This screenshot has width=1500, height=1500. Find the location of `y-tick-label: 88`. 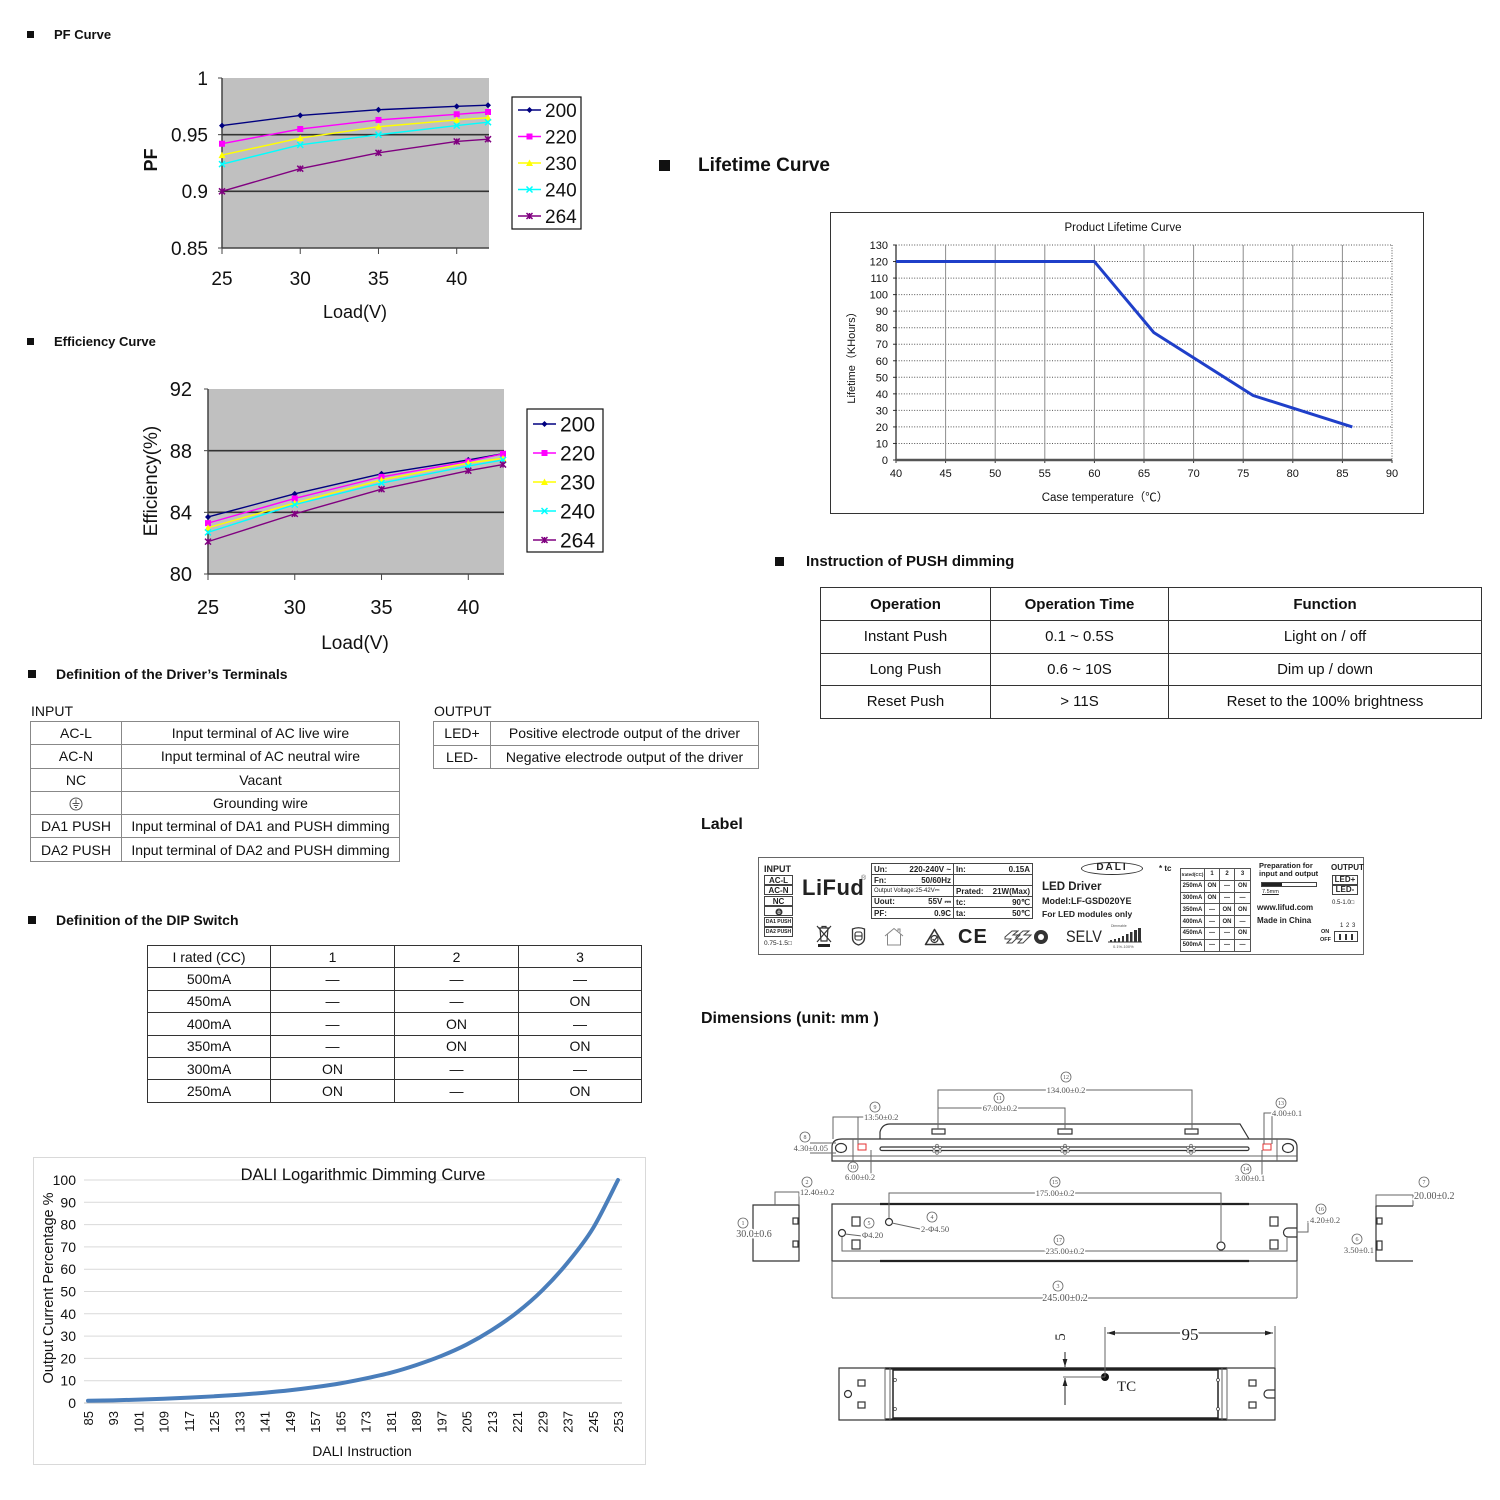

y-tick-label: 88 is located at coordinates (181, 452).